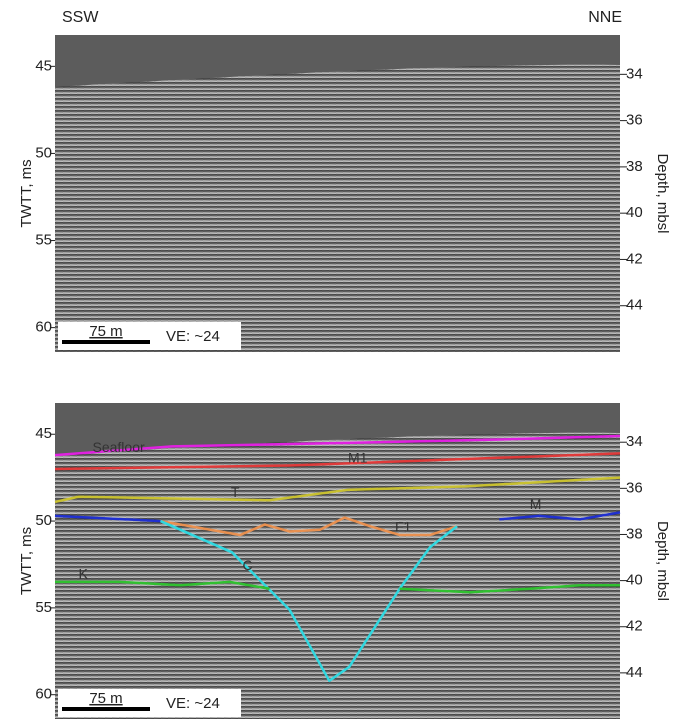 The height and width of the screenshot is (726, 683). I want to click on horizon-label: M1, so click(358, 457).